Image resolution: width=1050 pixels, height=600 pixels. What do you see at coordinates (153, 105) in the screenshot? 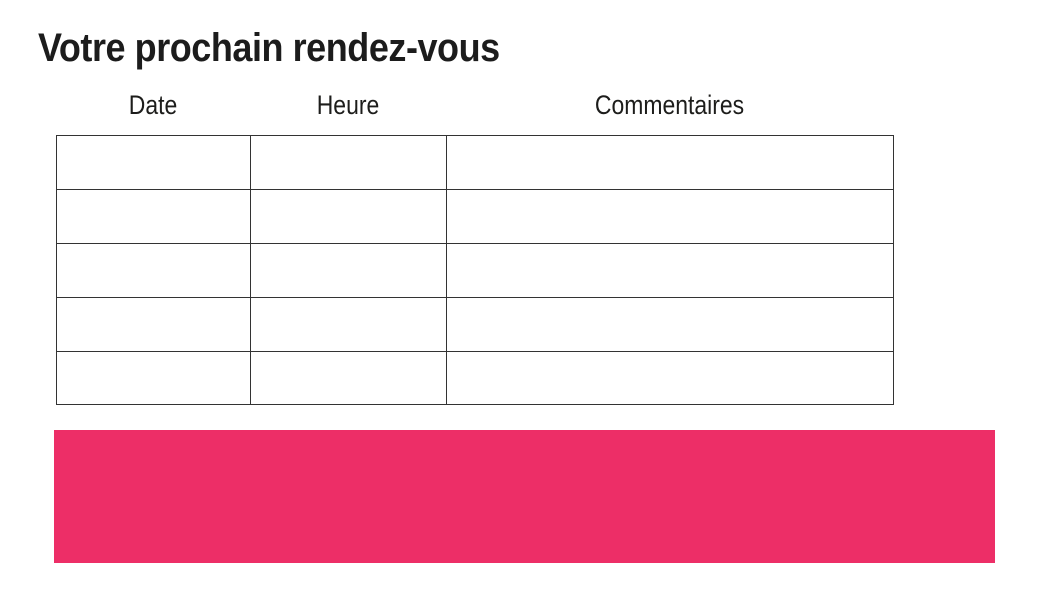
I see `column-header-date: Date` at bounding box center [153, 105].